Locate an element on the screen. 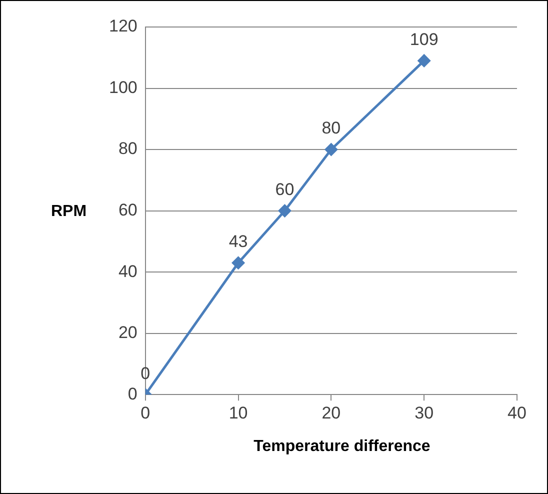 The image size is (548, 494). y-tick-label: 100 is located at coordinates (123, 87).